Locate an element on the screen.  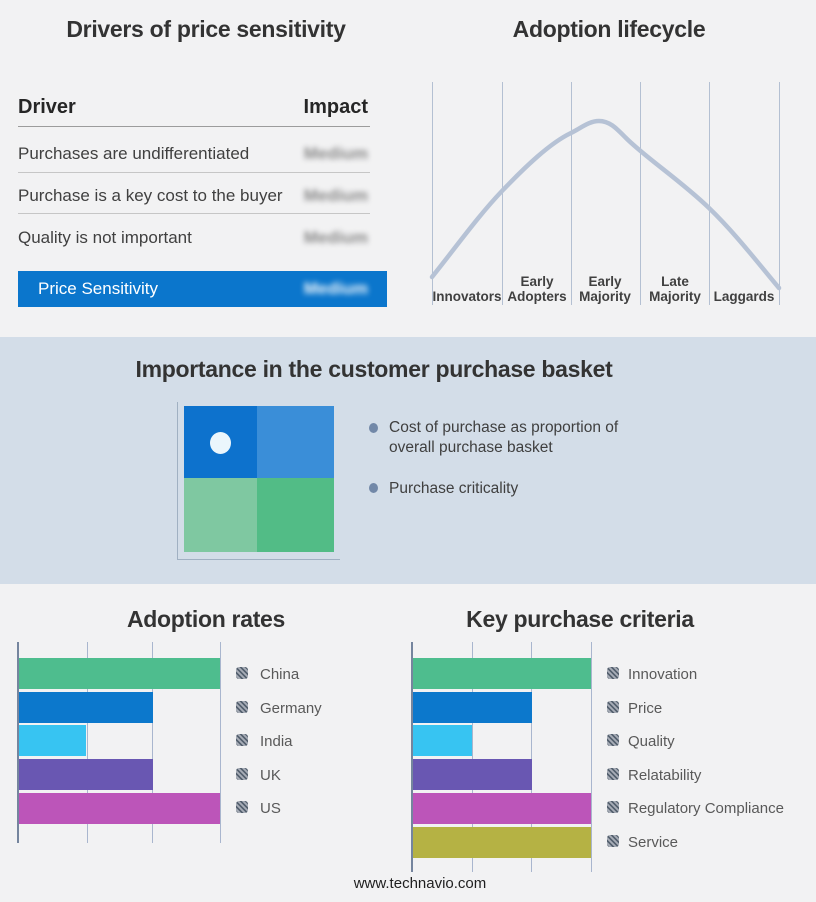
legend-label-germany: Germany is located at coordinates (291, 708).